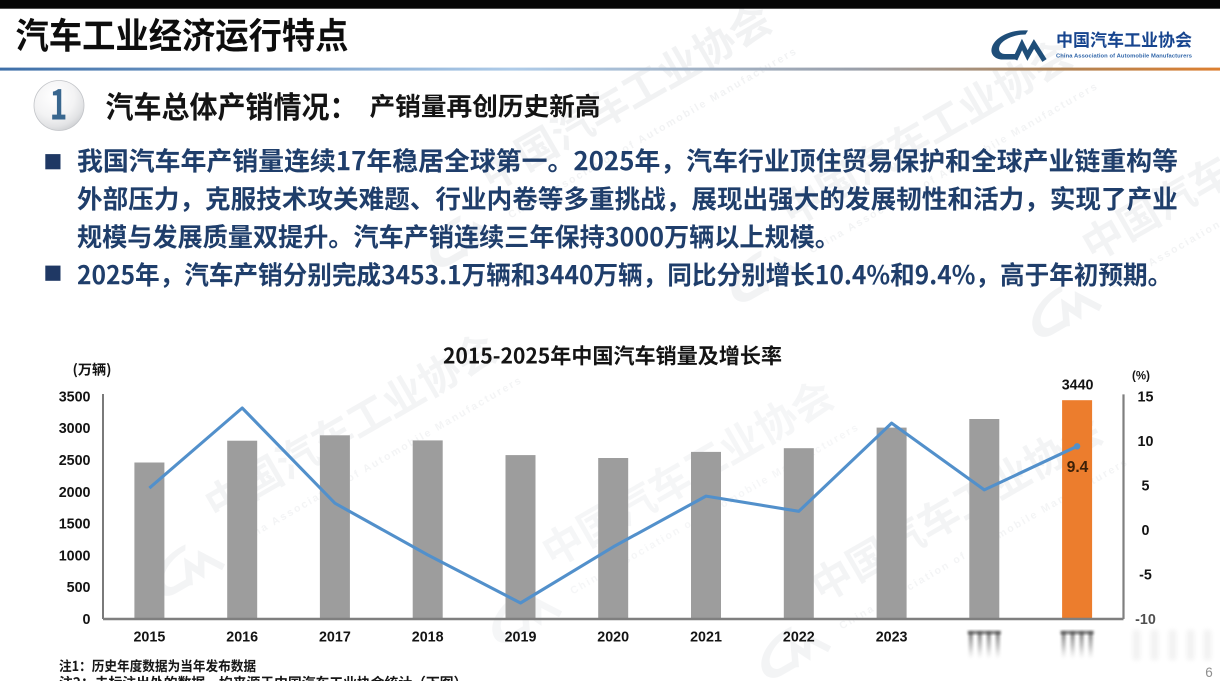 The height and width of the screenshot is (681, 1220). What do you see at coordinates (1209, 672) in the screenshot?
I see `svg-text: 6` at bounding box center [1209, 672].